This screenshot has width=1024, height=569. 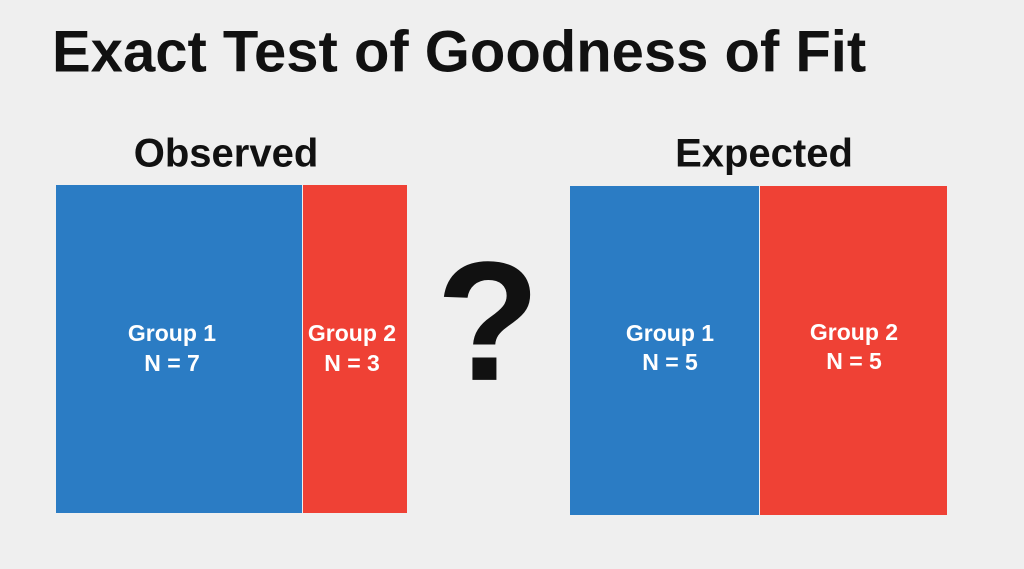 I want to click on title: Exact Test of Goodness of Fit, so click(x=459, y=51).